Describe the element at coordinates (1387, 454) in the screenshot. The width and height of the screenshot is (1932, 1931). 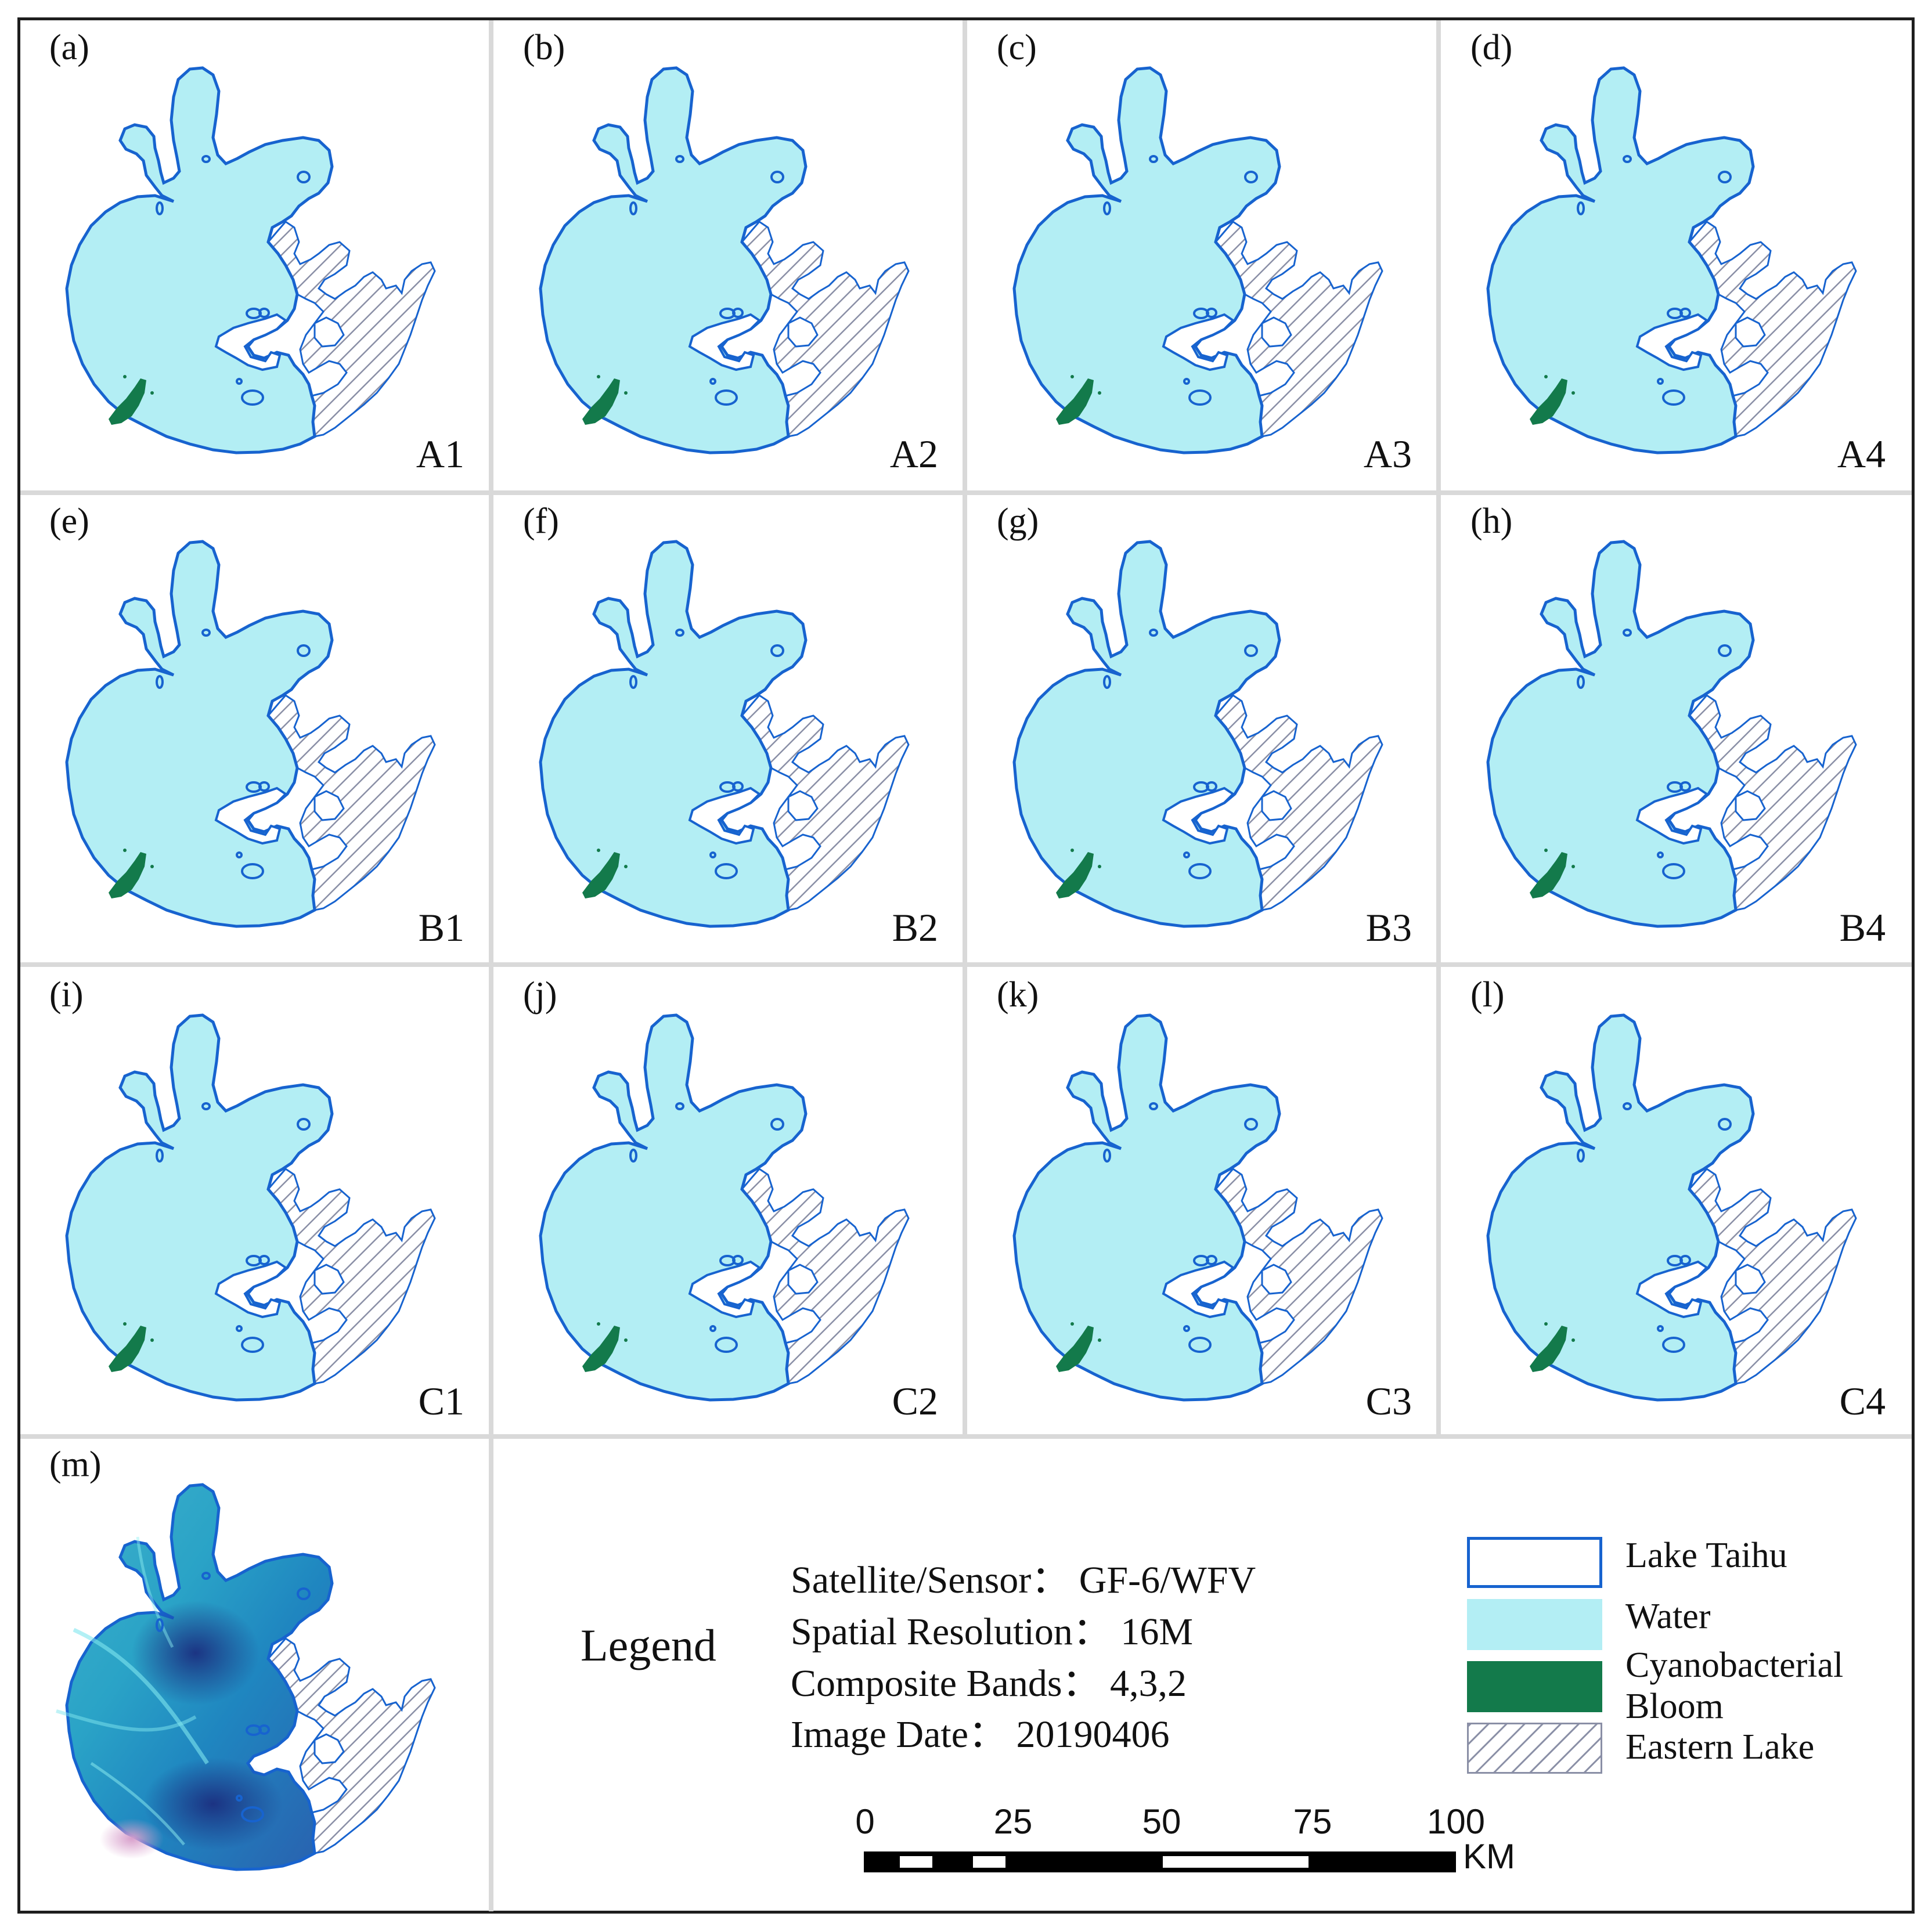
I see `panel-code: A3` at that location.